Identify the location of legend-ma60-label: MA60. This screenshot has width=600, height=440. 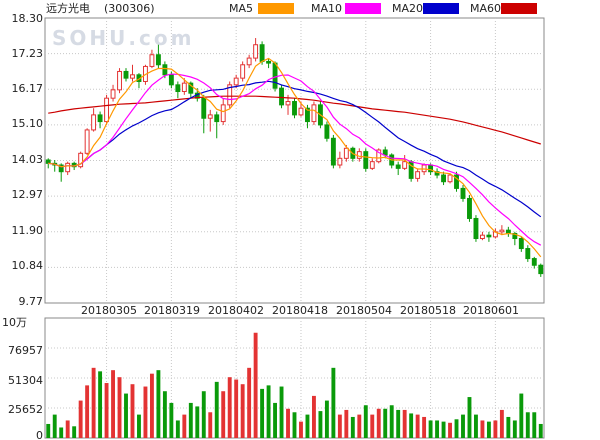
(485, 8).